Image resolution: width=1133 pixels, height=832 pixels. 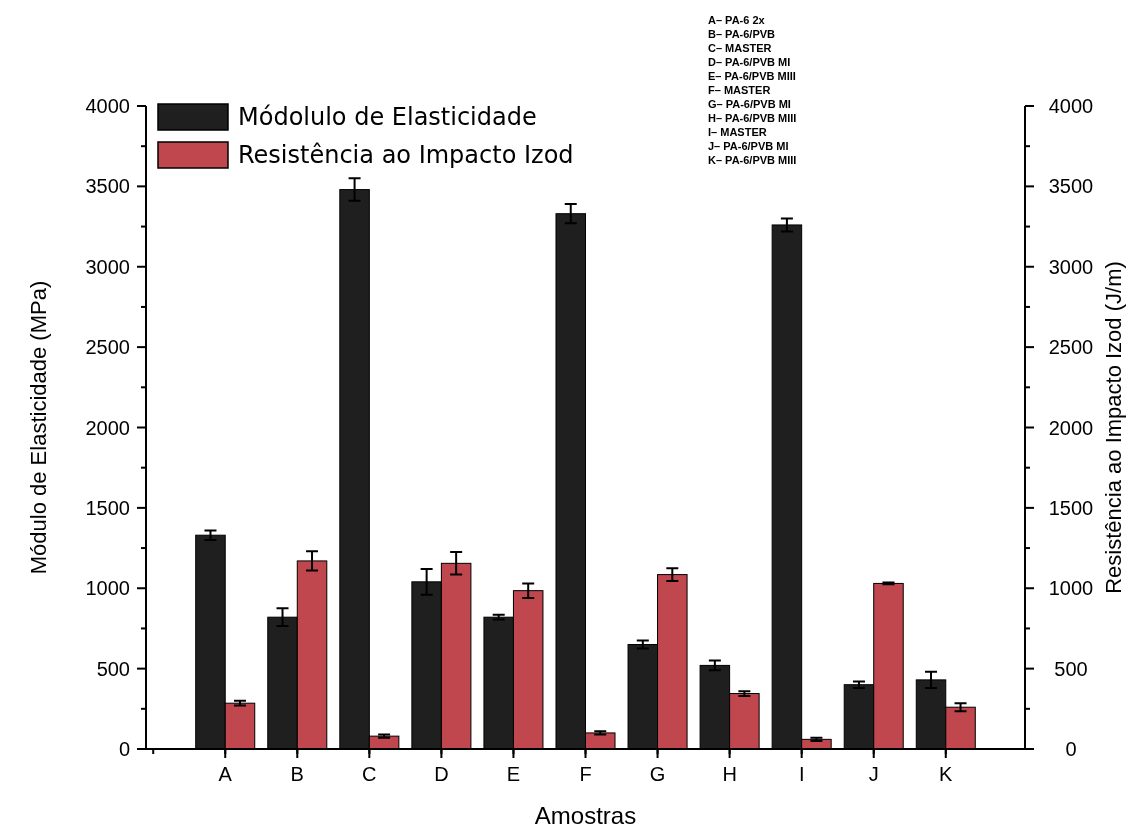 What do you see at coordinates (740, 48) in the screenshot?
I see `text: C– MASTER` at bounding box center [740, 48].